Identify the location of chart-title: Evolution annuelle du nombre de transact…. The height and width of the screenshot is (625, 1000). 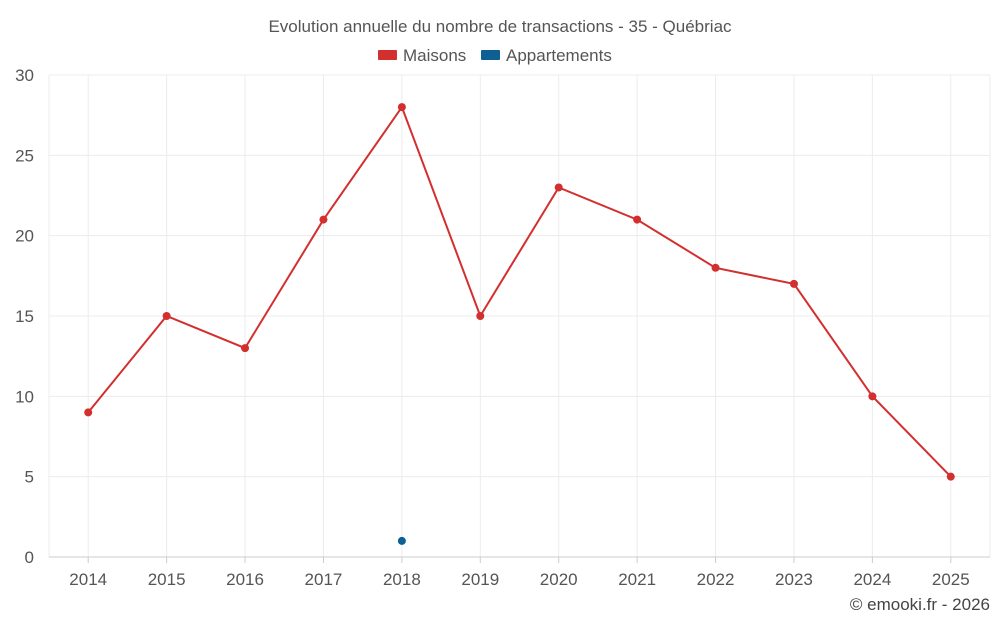
(500, 26).